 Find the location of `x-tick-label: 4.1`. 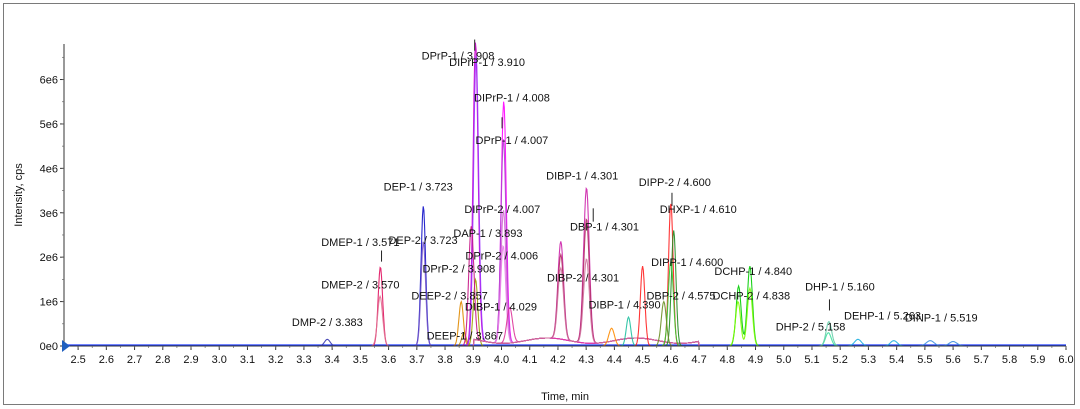

x-tick-label: 4.1 is located at coordinates (529, 360).